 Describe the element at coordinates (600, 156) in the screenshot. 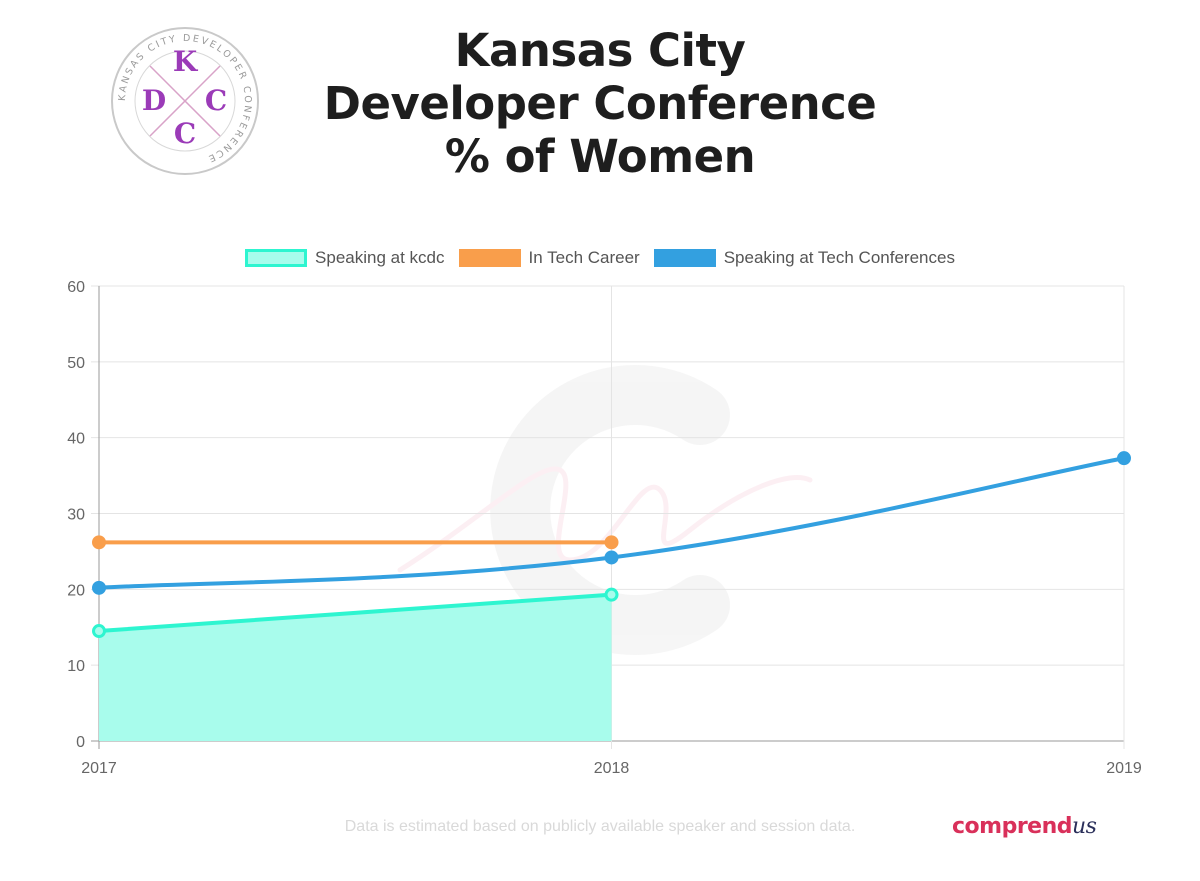

I see `title-line-3: % of Women` at that location.